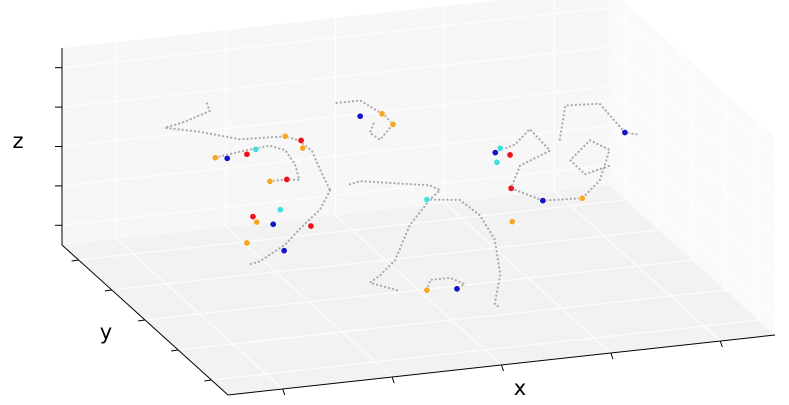  I want to click on y-axis-line, so click(145, 320).